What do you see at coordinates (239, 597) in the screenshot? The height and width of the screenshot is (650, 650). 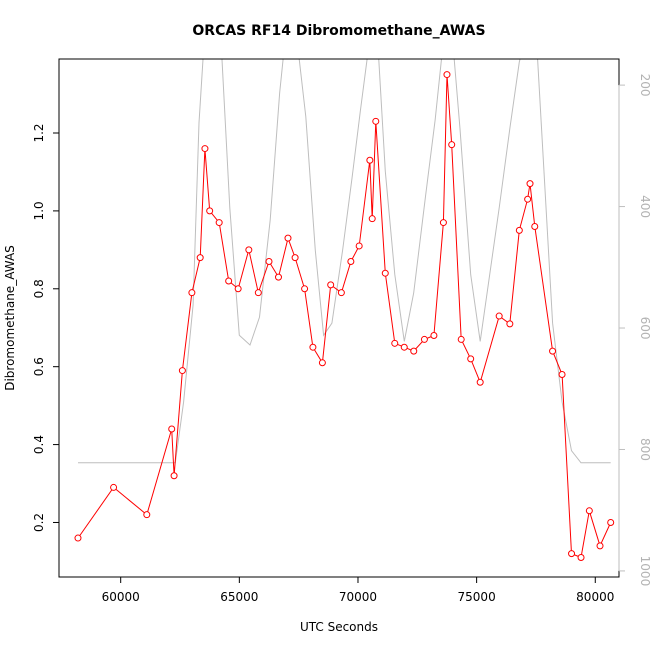 I see `x-tick-label: 65000` at bounding box center [239, 597].